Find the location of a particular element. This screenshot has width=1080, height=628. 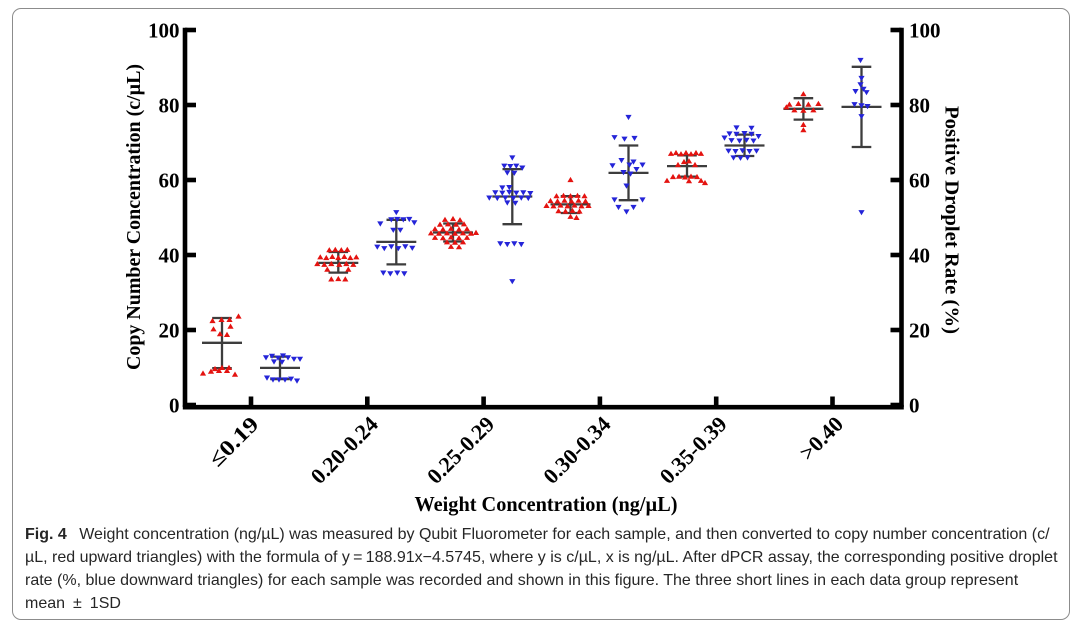

svg-text: Weight Concentration (ng/µL) is located at coordinates (546, 504).